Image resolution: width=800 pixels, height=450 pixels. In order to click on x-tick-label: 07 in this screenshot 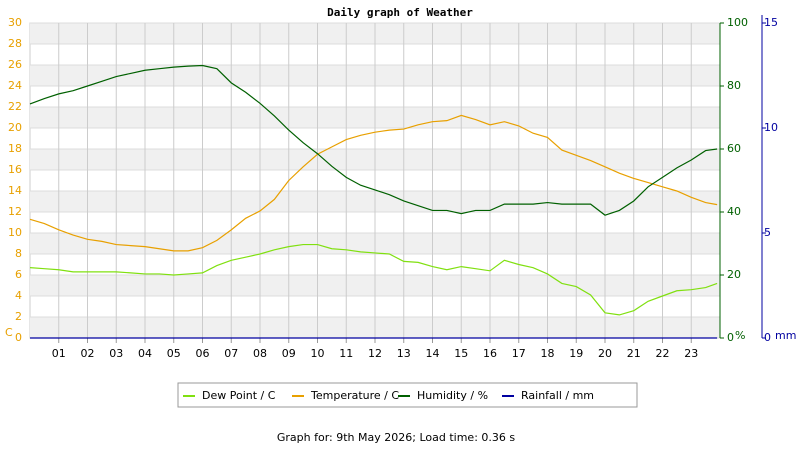, I will do `click(231, 353)`.